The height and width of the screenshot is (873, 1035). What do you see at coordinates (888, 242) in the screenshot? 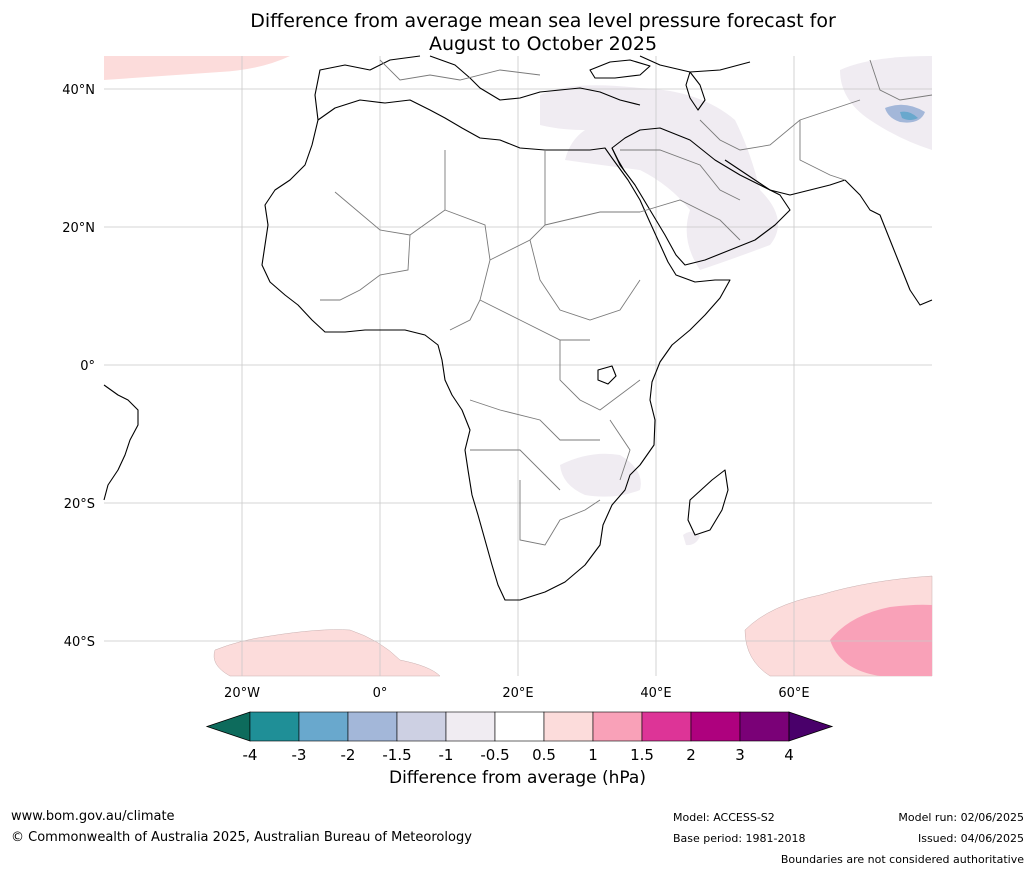
I see `india-coastline` at bounding box center [888, 242].